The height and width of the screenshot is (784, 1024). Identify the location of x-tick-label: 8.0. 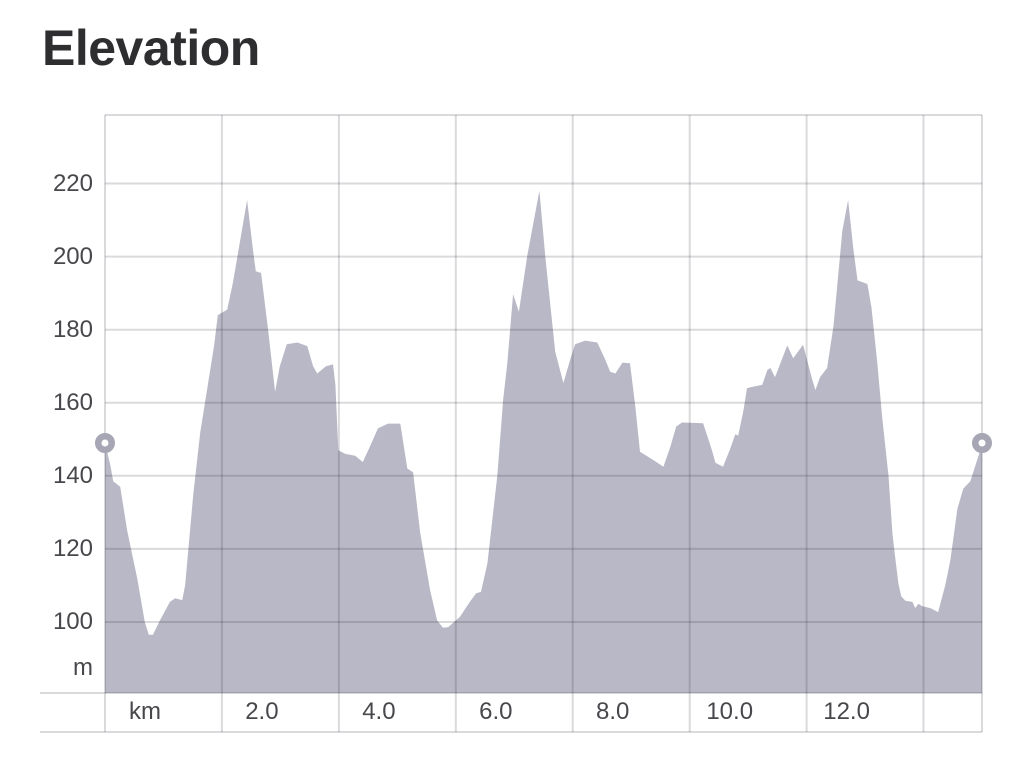
(613, 711).